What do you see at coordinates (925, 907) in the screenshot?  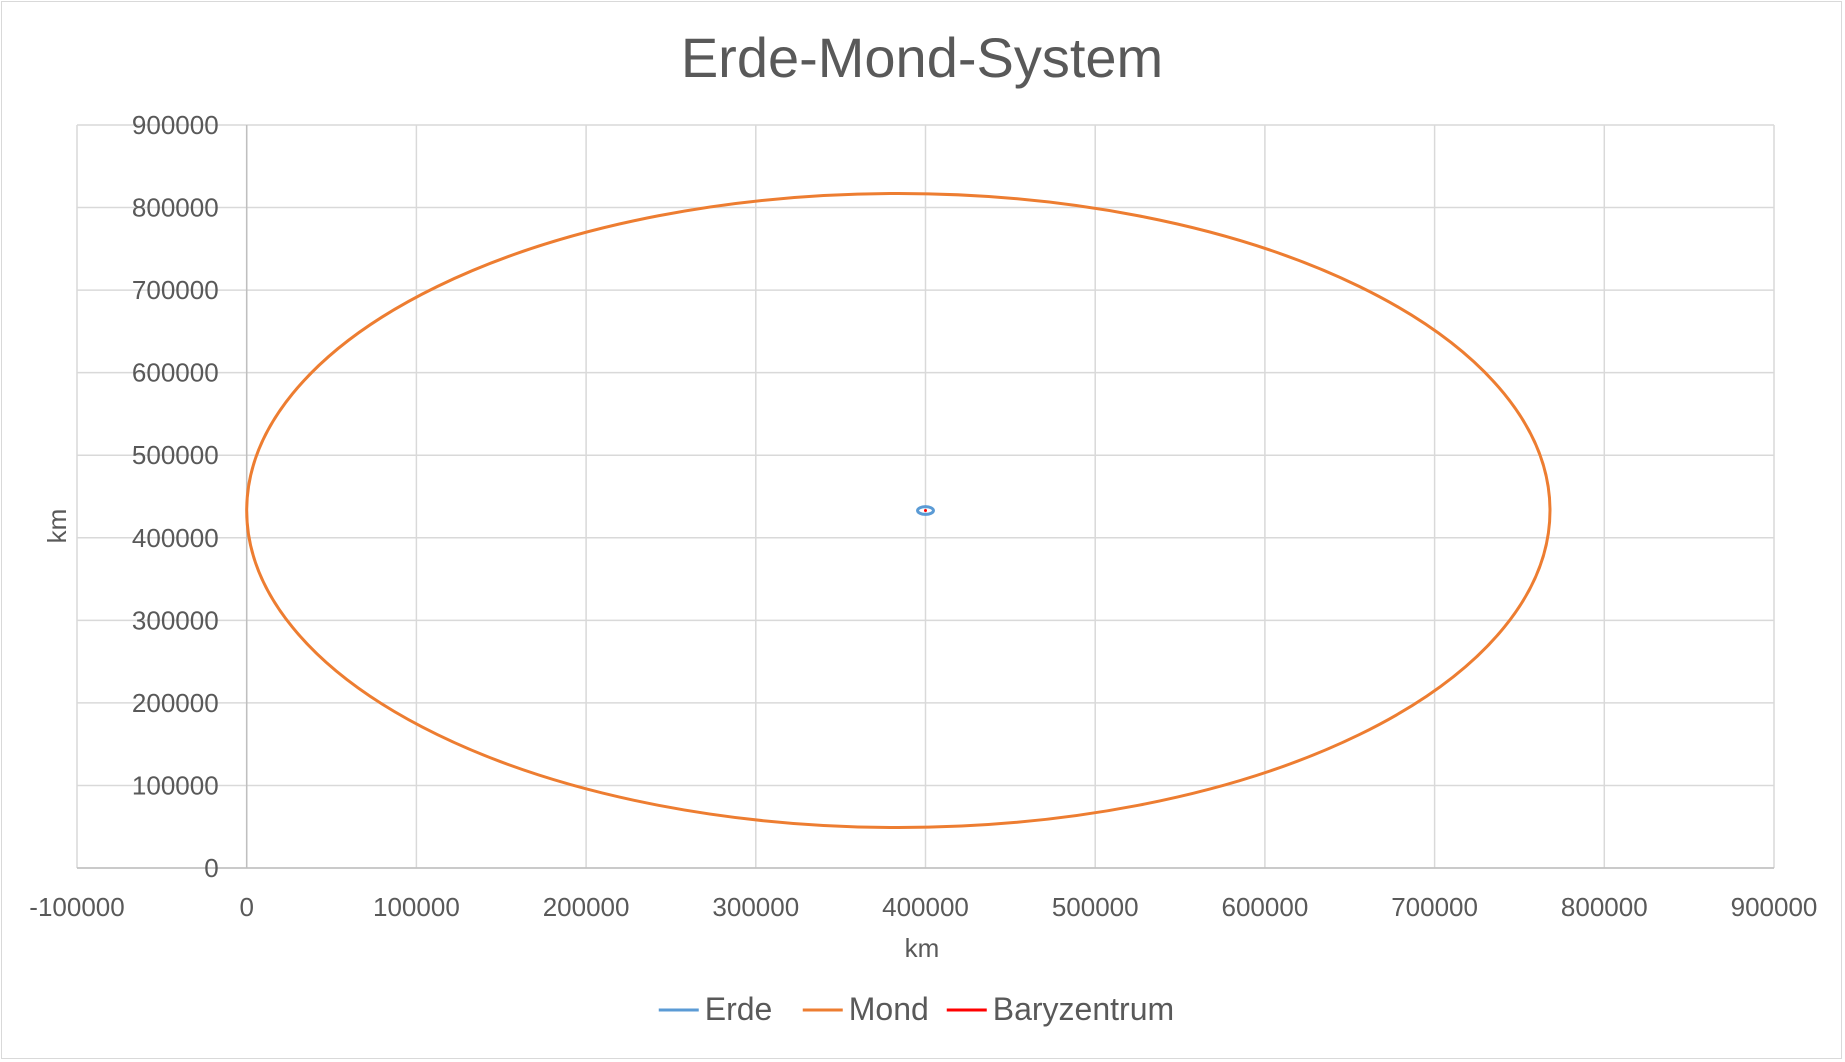 I see `x-tick-label: 400000` at bounding box center [925, 907].